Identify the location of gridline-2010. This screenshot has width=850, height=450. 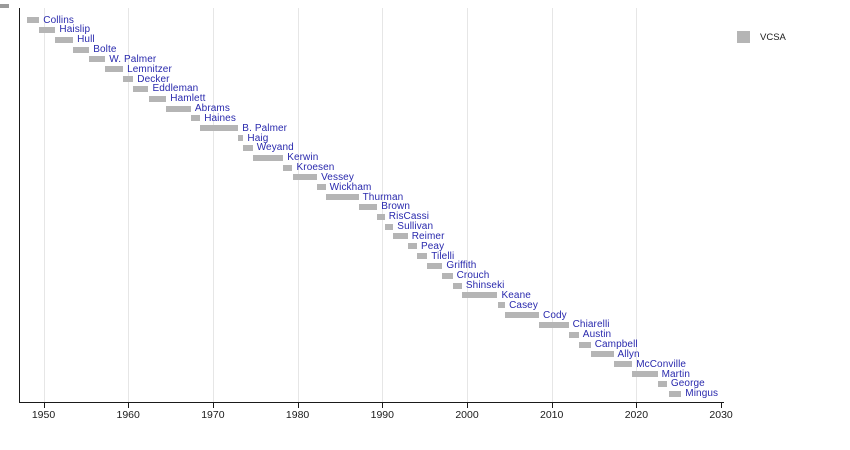
(552, 205).